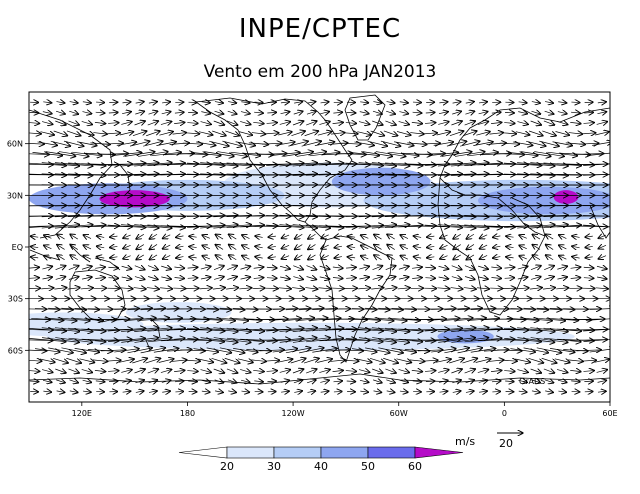  What do you see at coordinates (292, 413) in the screenshot?
I see `lon-tick-label: 120W` at bounding box center [292, 413].